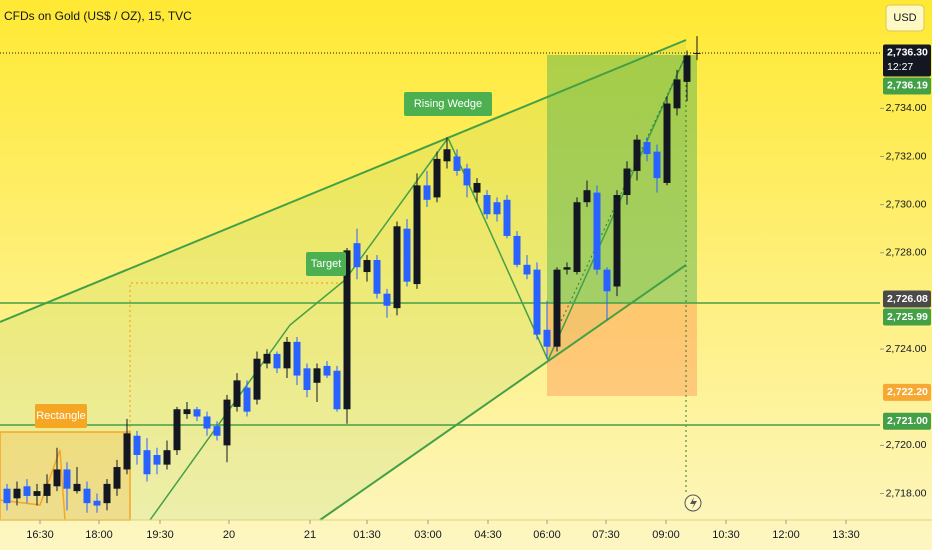 The height and width of the screenshot is (550, 932). What do you see at coordinates (906, 204) in the screenshot?
I see `y-tick-label: 2,730.00` at bounding box center [906, 204].